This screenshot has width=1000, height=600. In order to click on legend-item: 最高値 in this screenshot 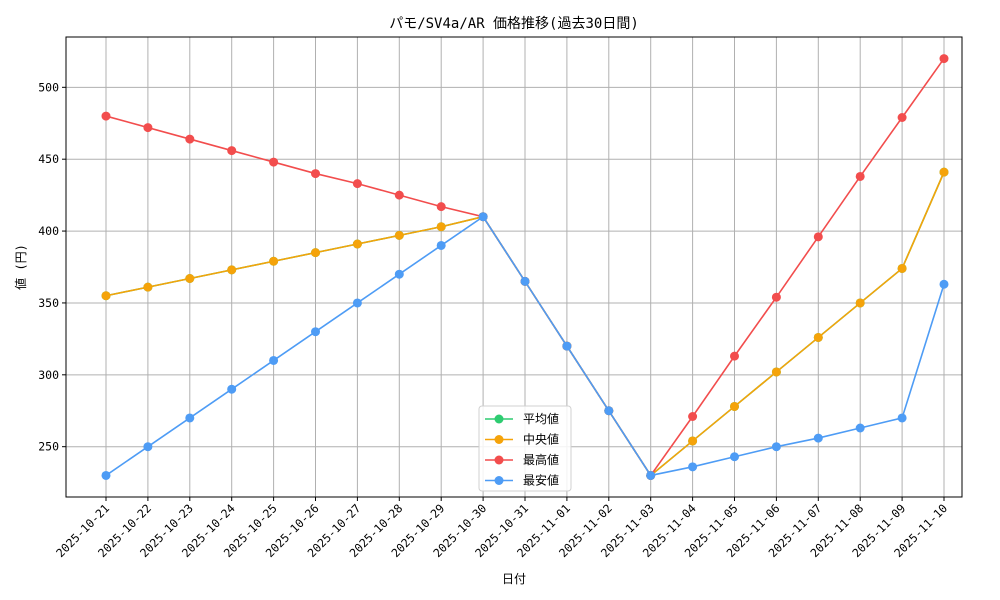, I will do `click(522, 459)`.